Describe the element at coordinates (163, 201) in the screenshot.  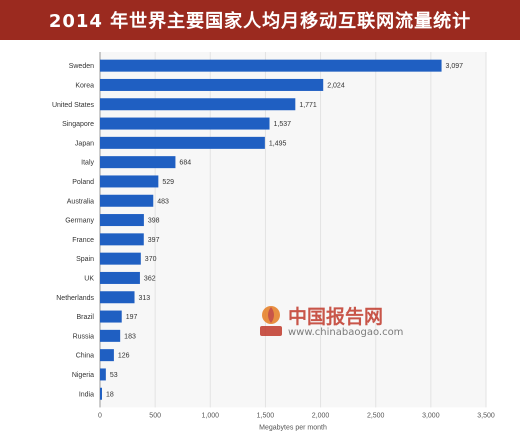
I see `value-label: 483` at that location.